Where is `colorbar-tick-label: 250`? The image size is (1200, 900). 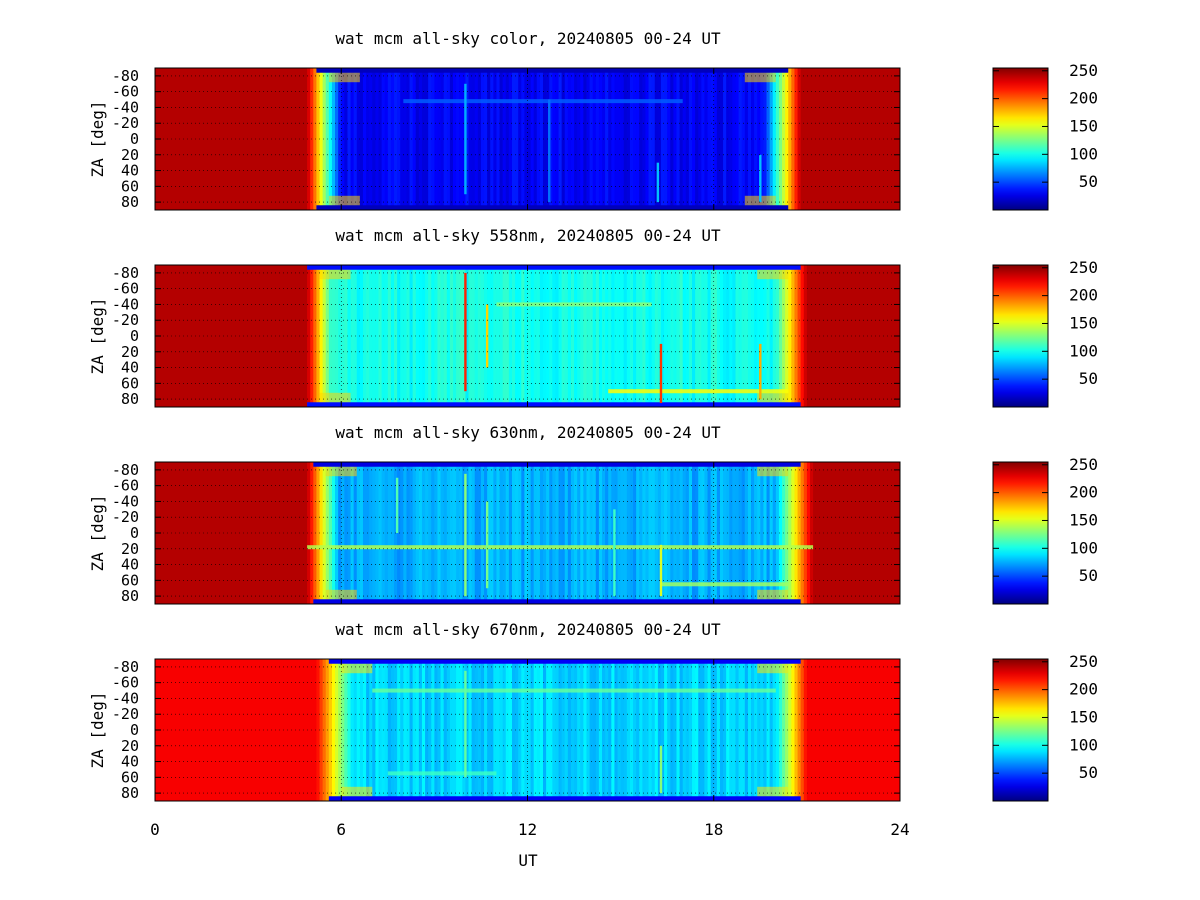 colorbar-tick-label: 250 is located at coordinates (1083, 267).